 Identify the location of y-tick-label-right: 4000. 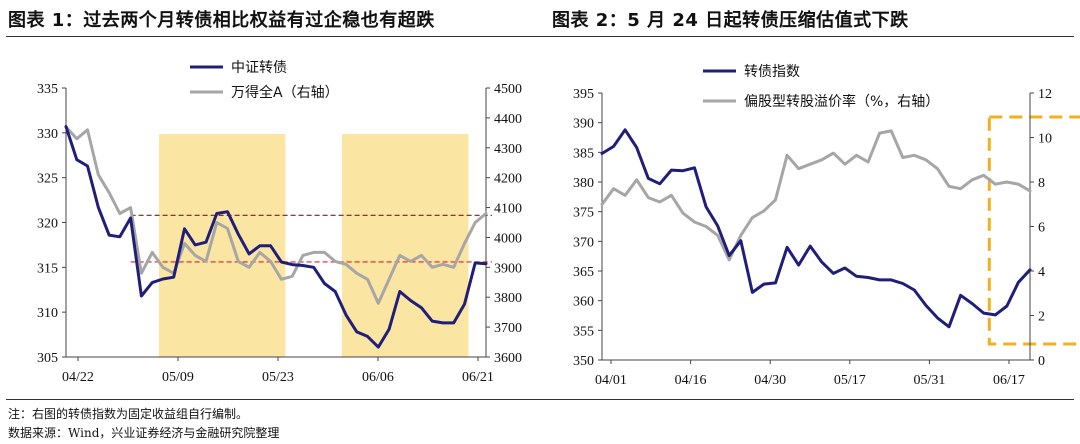
(508, 238).